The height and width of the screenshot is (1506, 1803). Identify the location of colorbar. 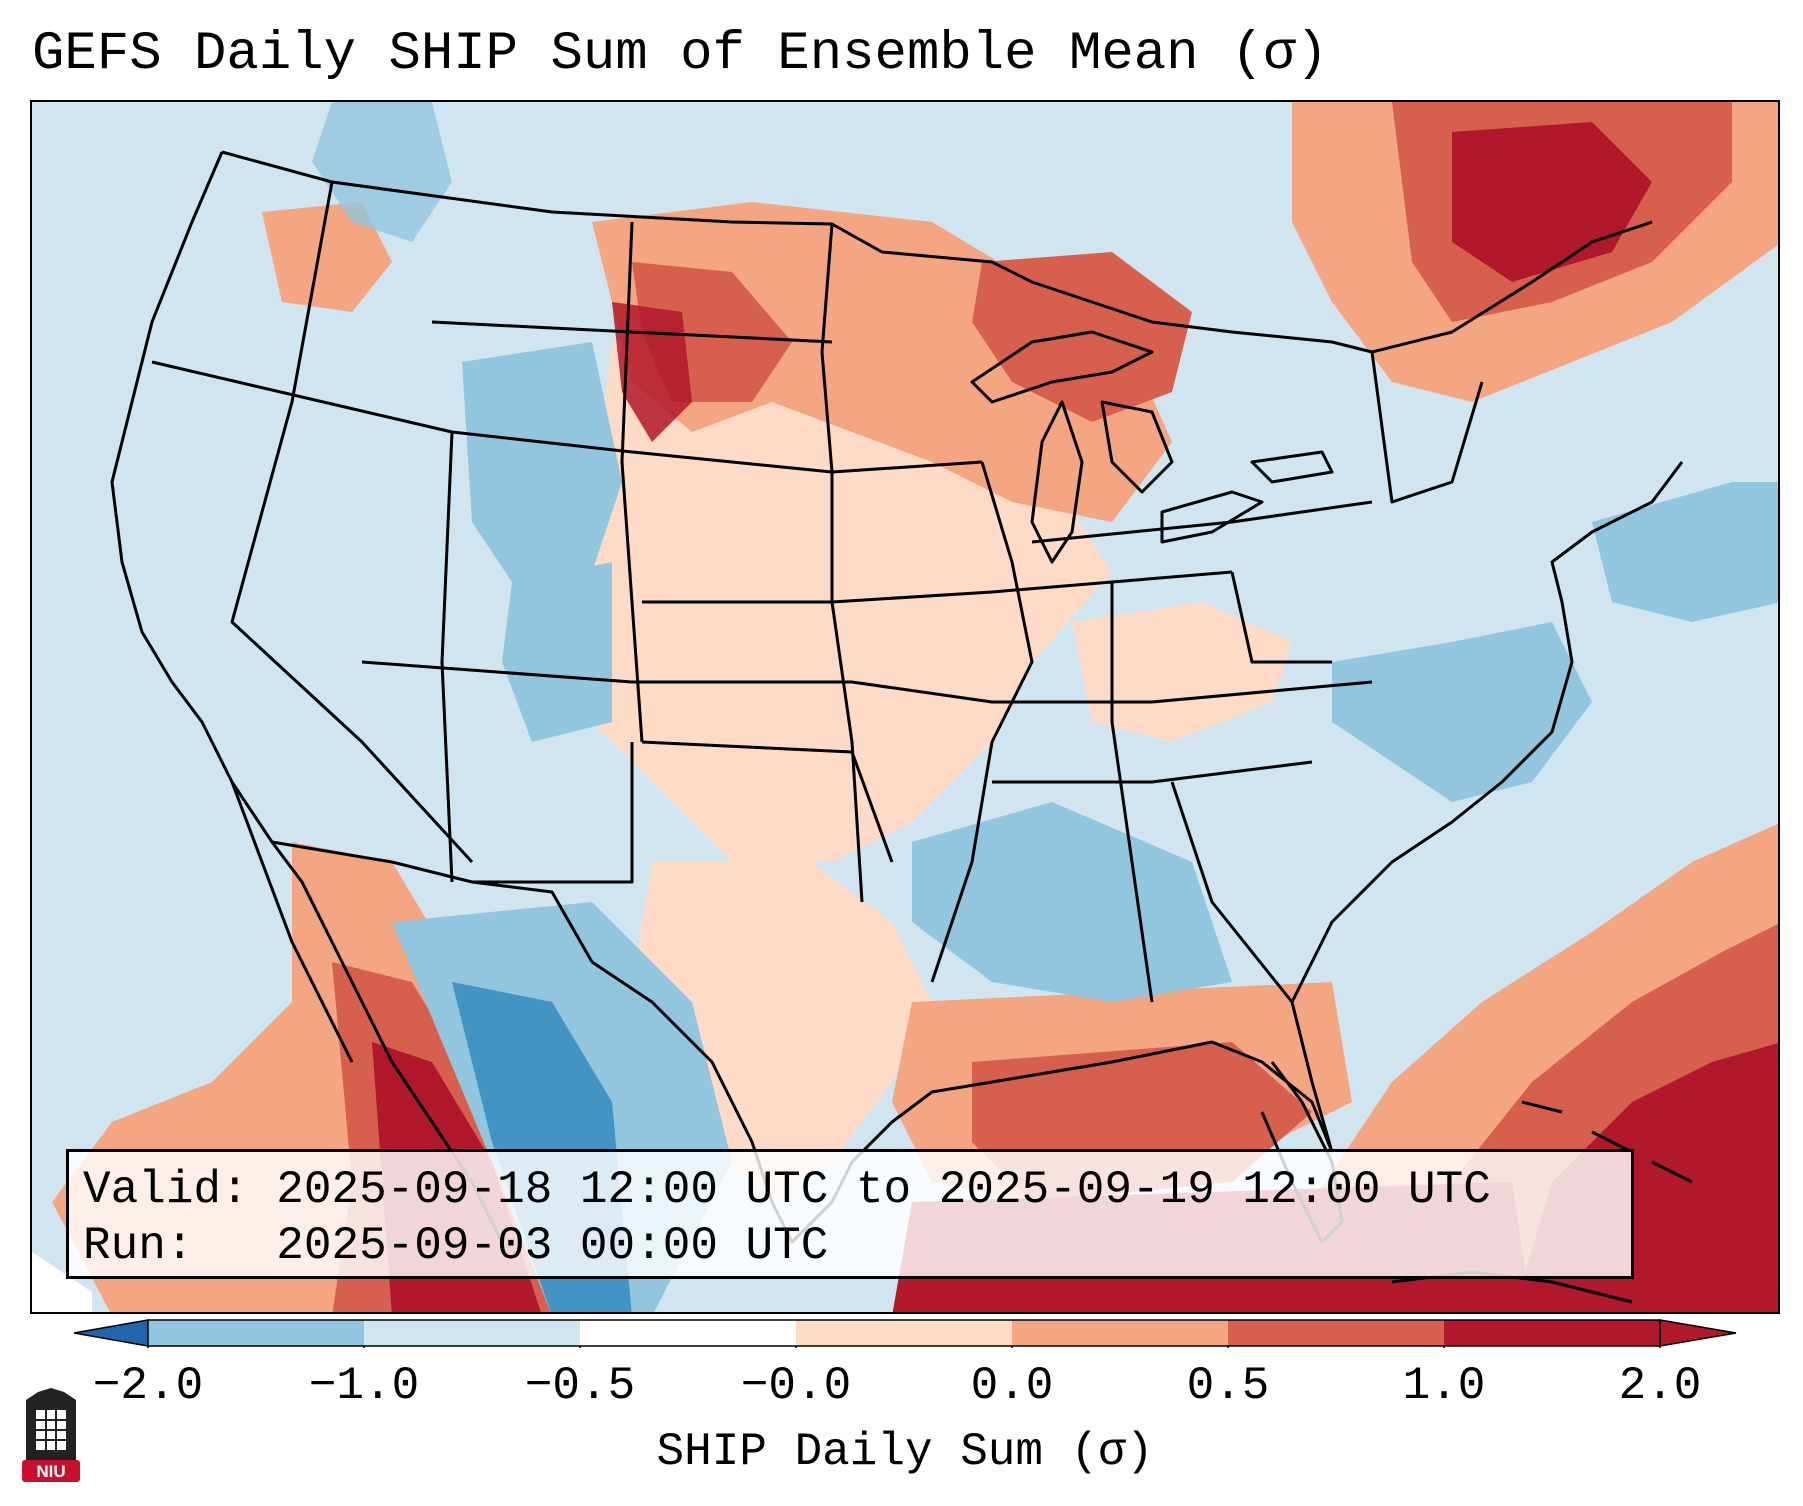
(905, 1333).